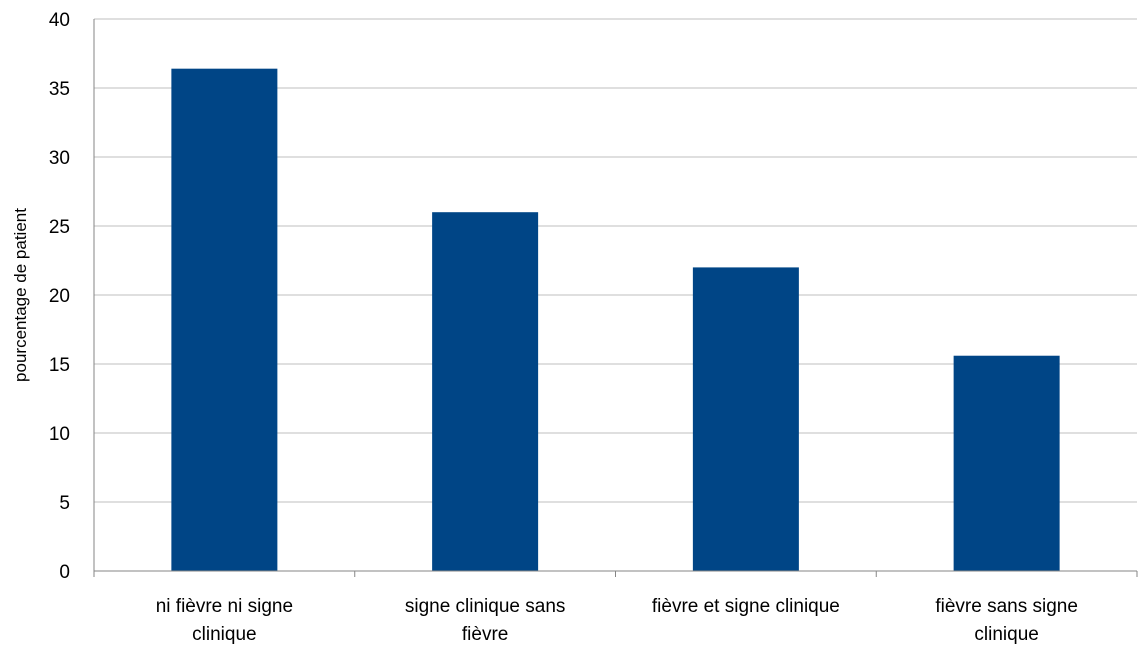 Image resolution: width=1146 pixels, height=657 pixels. I want to click on y-tick-label: 10, so click(59, 434).